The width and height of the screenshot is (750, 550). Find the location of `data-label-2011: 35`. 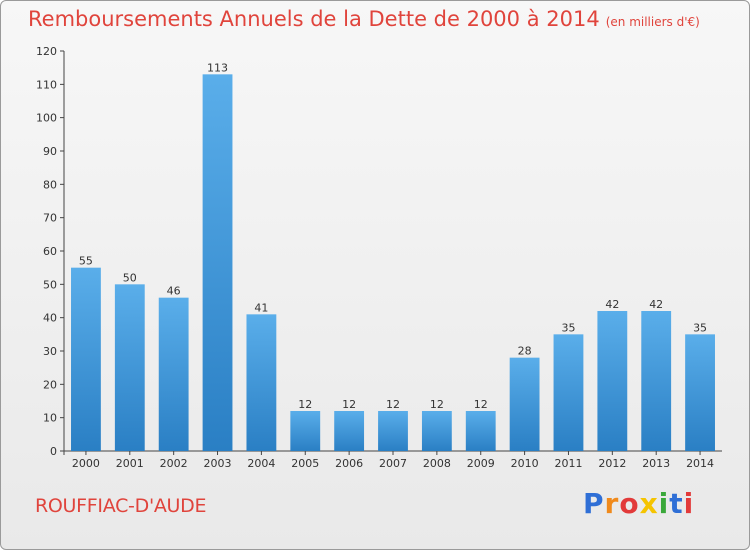

data-label-2011: 35 is located at coordinates (568, 327).